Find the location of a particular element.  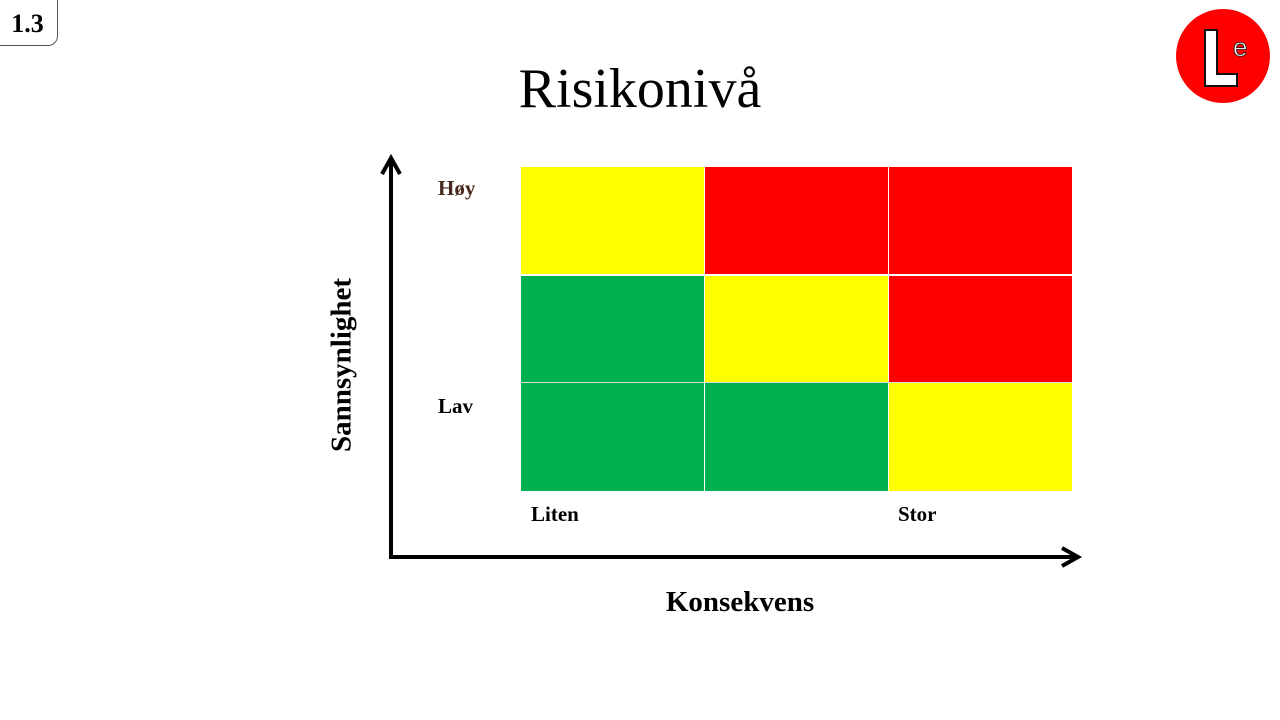

risk-cell-mid-2-yellow is located at coordinates (796, 329).